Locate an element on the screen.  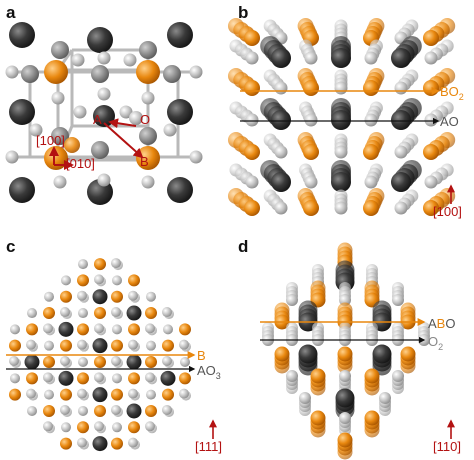
bo2-plane-label: BO2 is located at coordinates (452, 93).